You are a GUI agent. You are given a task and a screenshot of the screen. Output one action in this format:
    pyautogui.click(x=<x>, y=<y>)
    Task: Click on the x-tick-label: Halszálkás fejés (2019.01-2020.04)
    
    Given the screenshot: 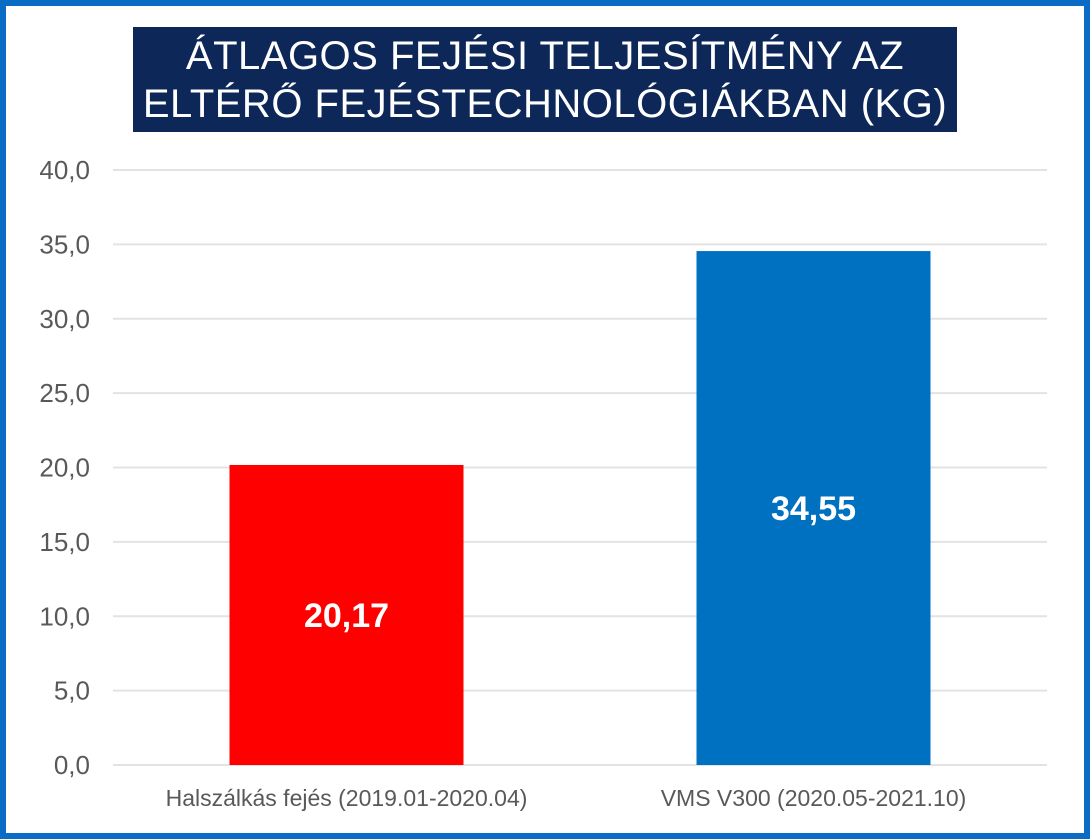 What is the action you would take?
    pyautogui.click(x=347, y=798)
    